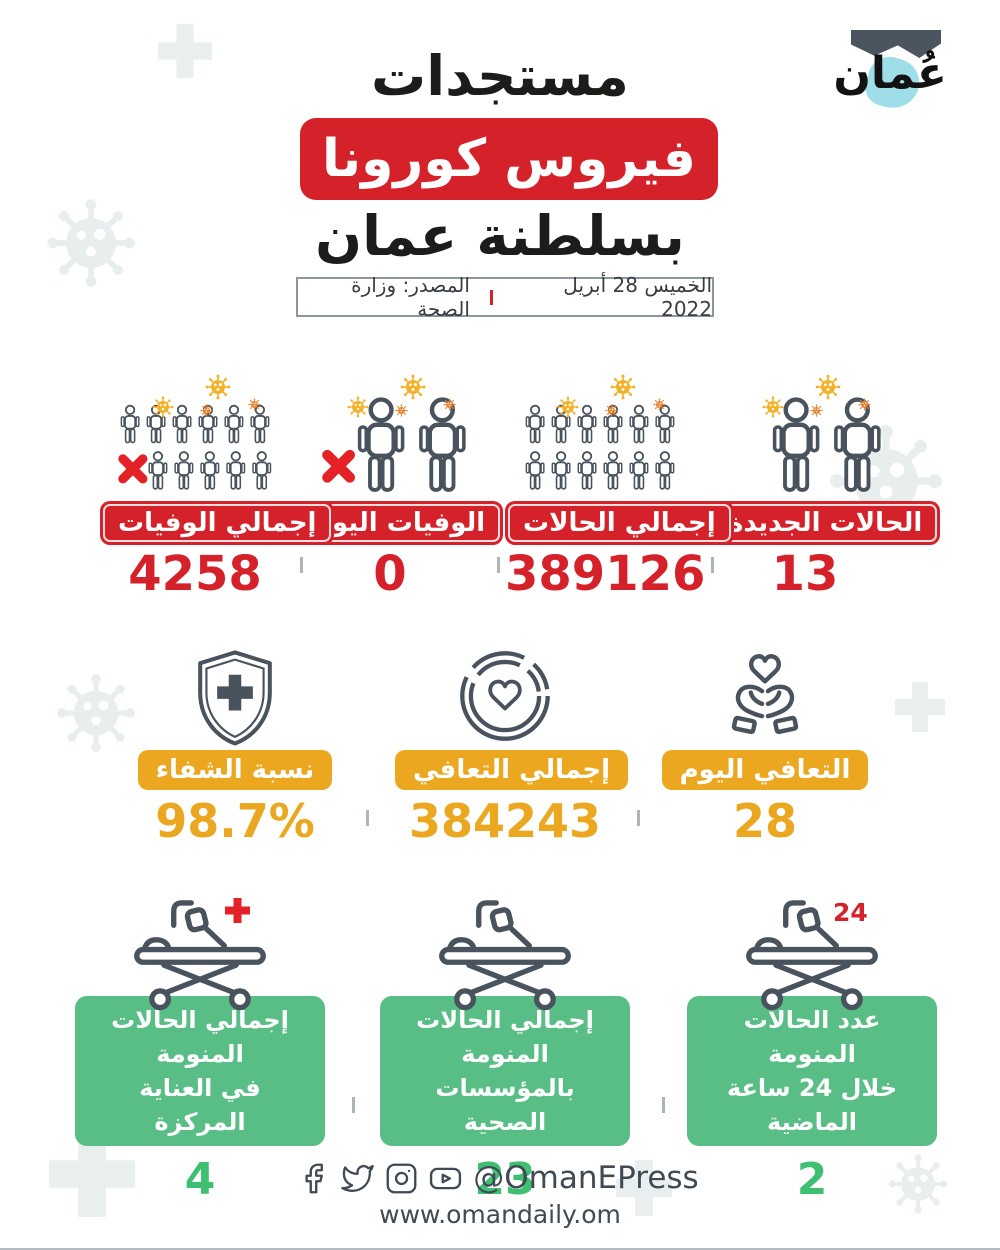 This screenshot has height=1250, width=1000. What do you see at coordinates (399, 484) in the screenshot?
I see `stat-deaths-today: الوفيات اليوم 0` at bounding box center [399, 484].